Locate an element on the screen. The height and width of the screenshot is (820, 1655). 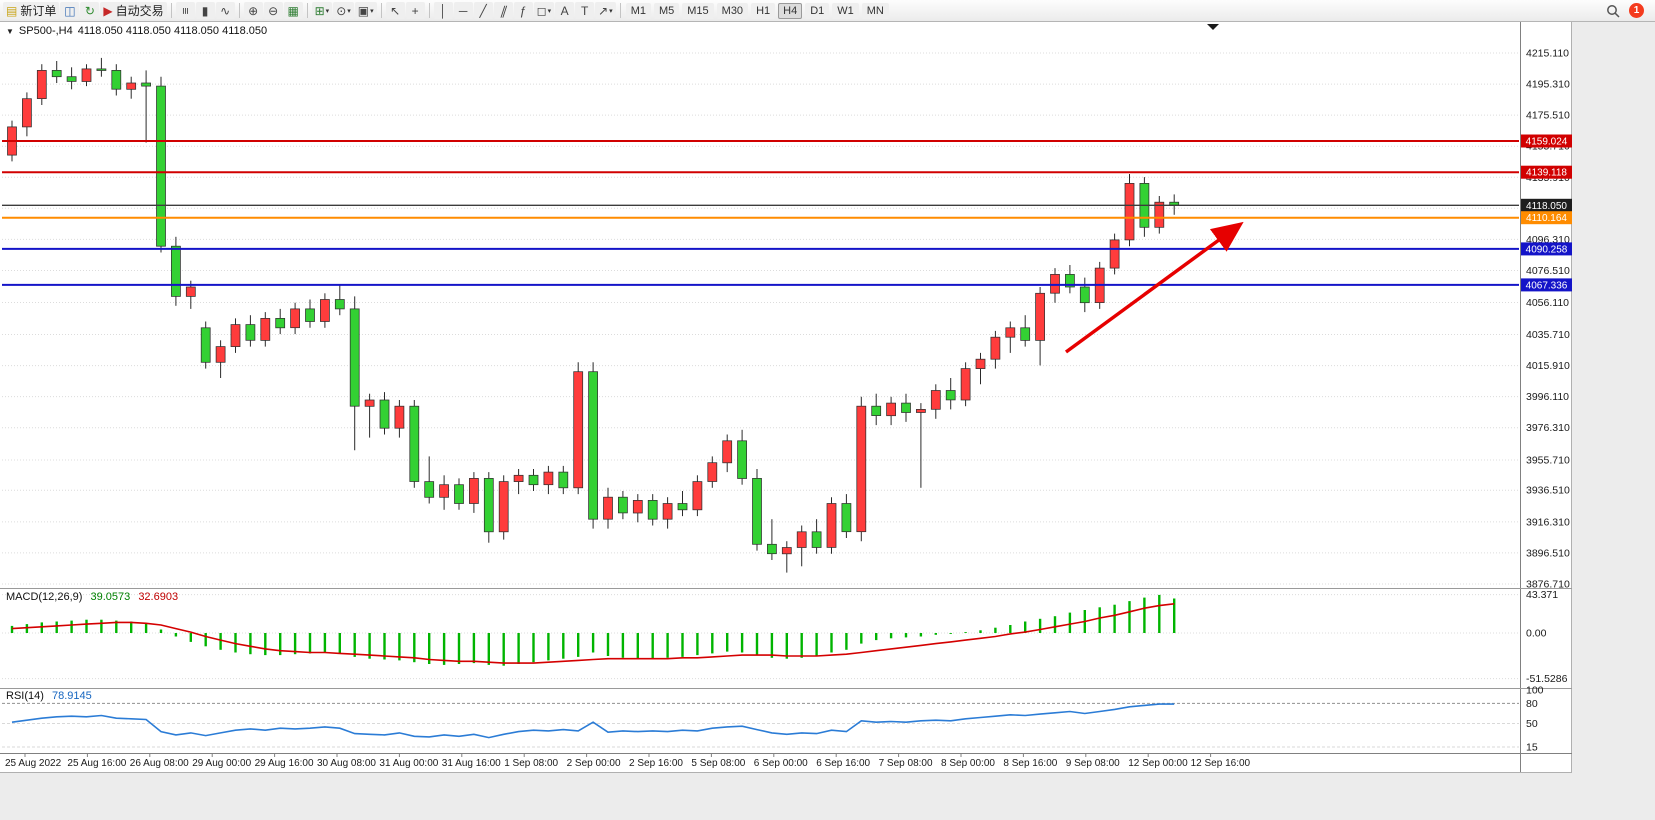
toolbar-right-cluster: 1 is located at coordinates (1625, 10).